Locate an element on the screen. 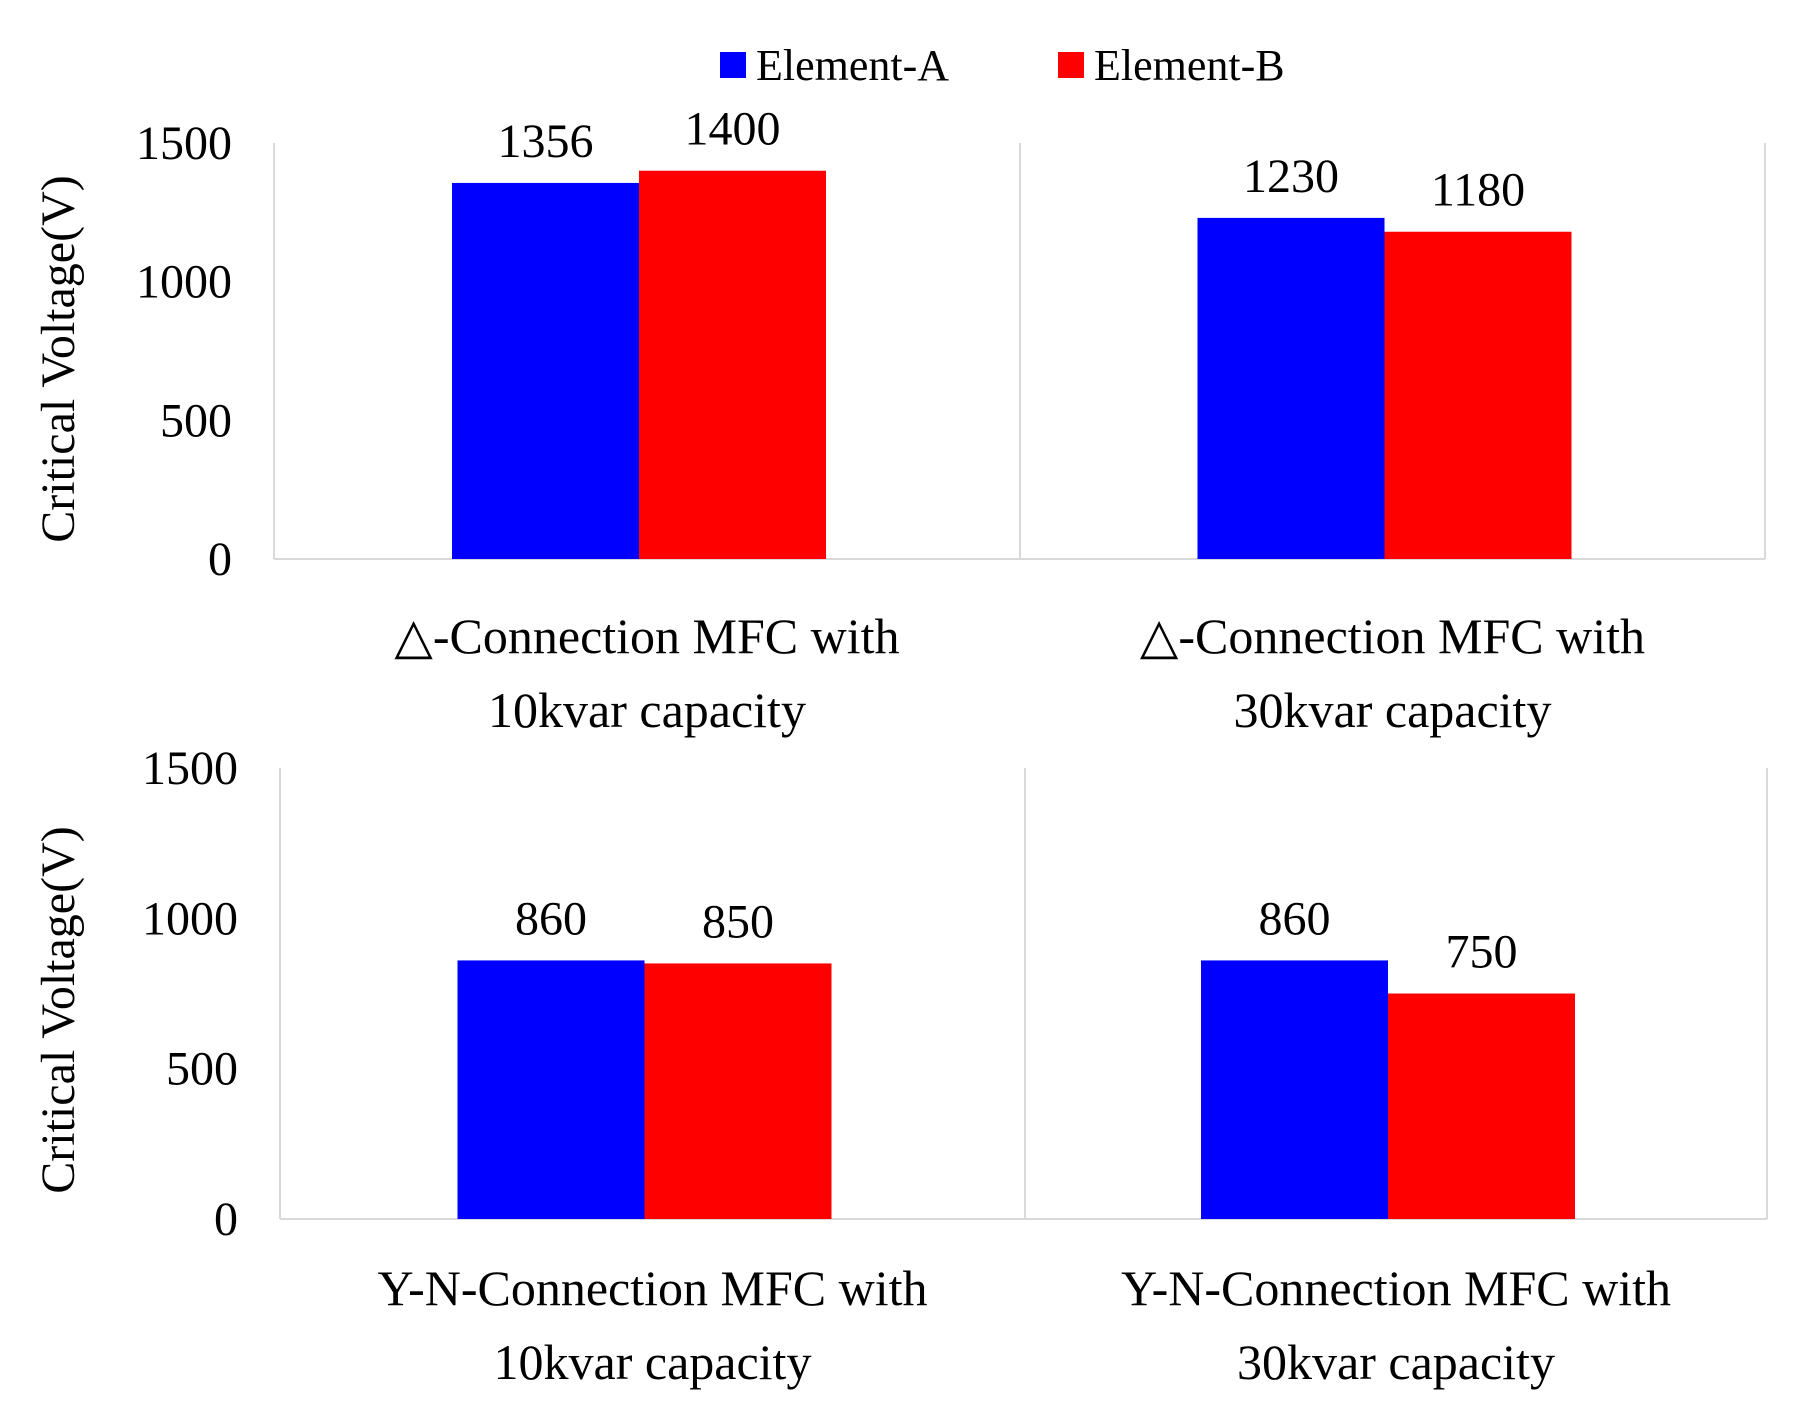 Image resolution: width=1794 pixels, height=1414 pixels. legend-swatch-element-b is located at coordinates (1071, 65).